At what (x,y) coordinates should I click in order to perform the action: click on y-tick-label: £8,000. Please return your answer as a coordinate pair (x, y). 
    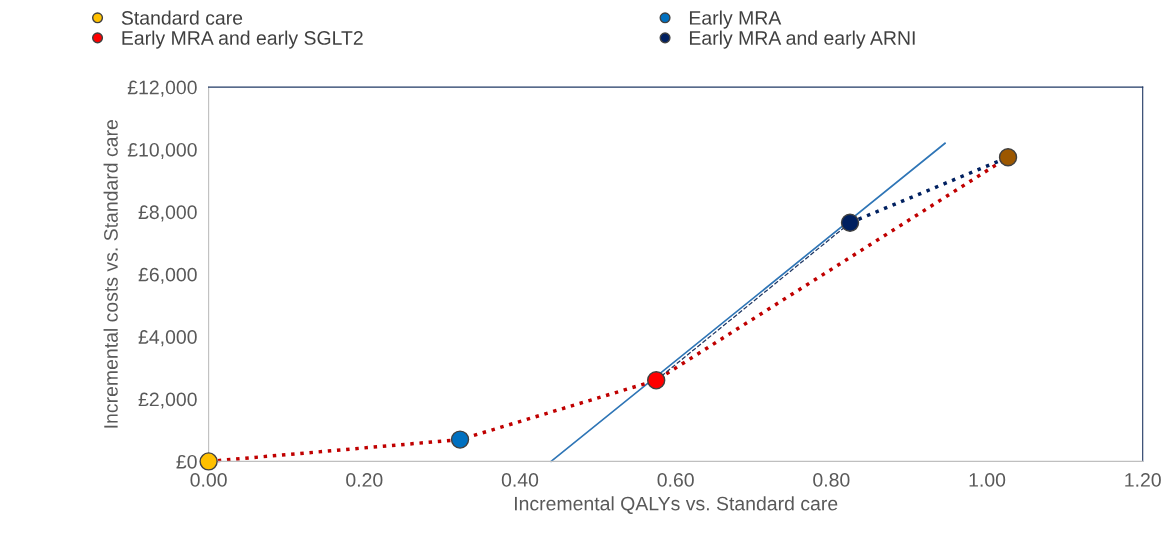
    Looking at the image, I should click on (167, 213).